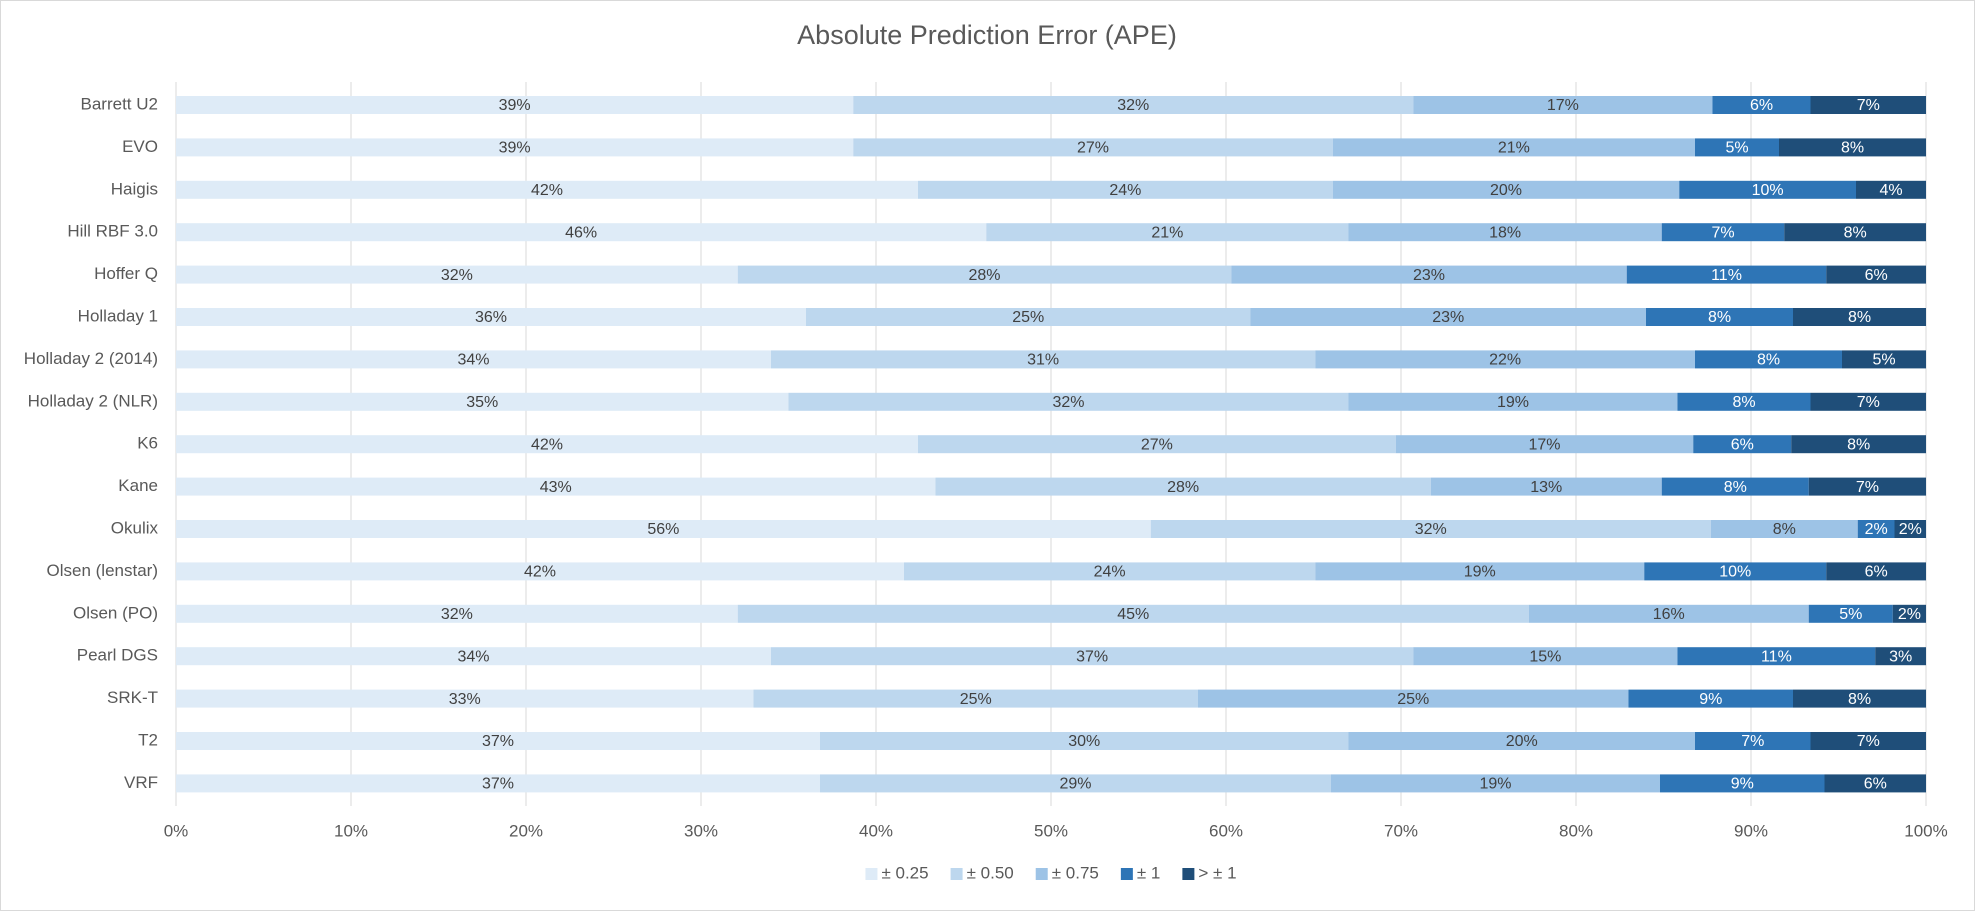 This screenshot has width=1975, height=911. What do you see at coordinates (119, 103) in the screenshot?
I see `y-tick-label: Barrett U2` at bounding box center [119, 103].